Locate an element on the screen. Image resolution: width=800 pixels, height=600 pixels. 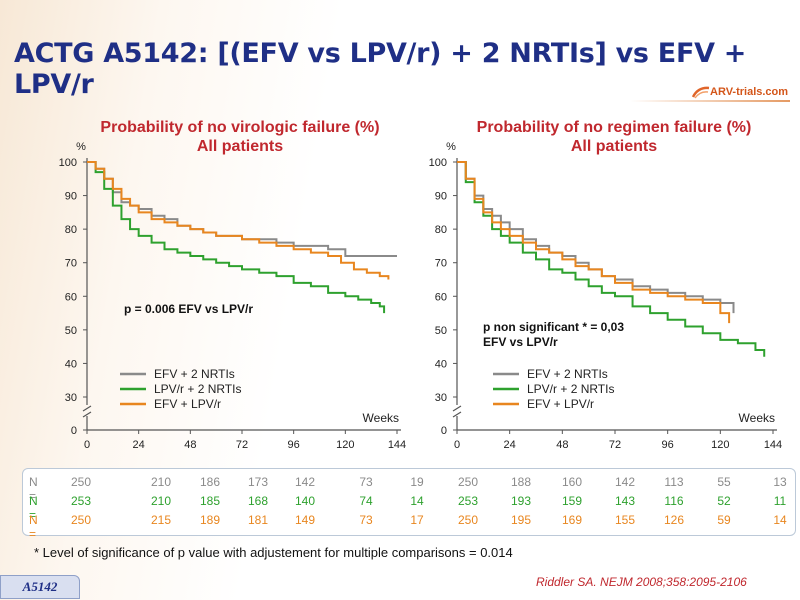
n-table-cell-right: 253 is located at coordinates (468, 501).